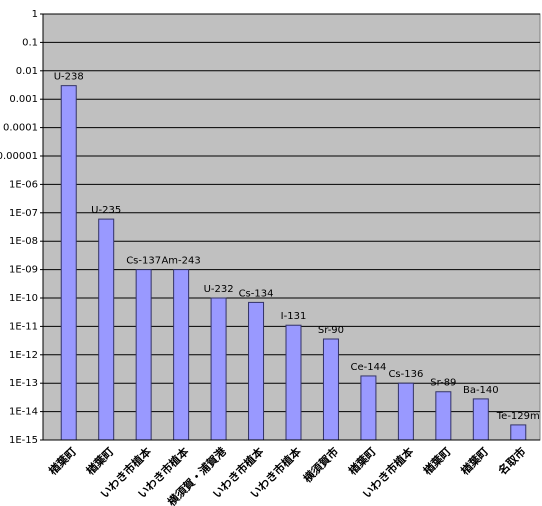 Image resolution: width=542 pixels, height=506 pixels. I want to click on bar-label: Cs-134, so click(256, 293).